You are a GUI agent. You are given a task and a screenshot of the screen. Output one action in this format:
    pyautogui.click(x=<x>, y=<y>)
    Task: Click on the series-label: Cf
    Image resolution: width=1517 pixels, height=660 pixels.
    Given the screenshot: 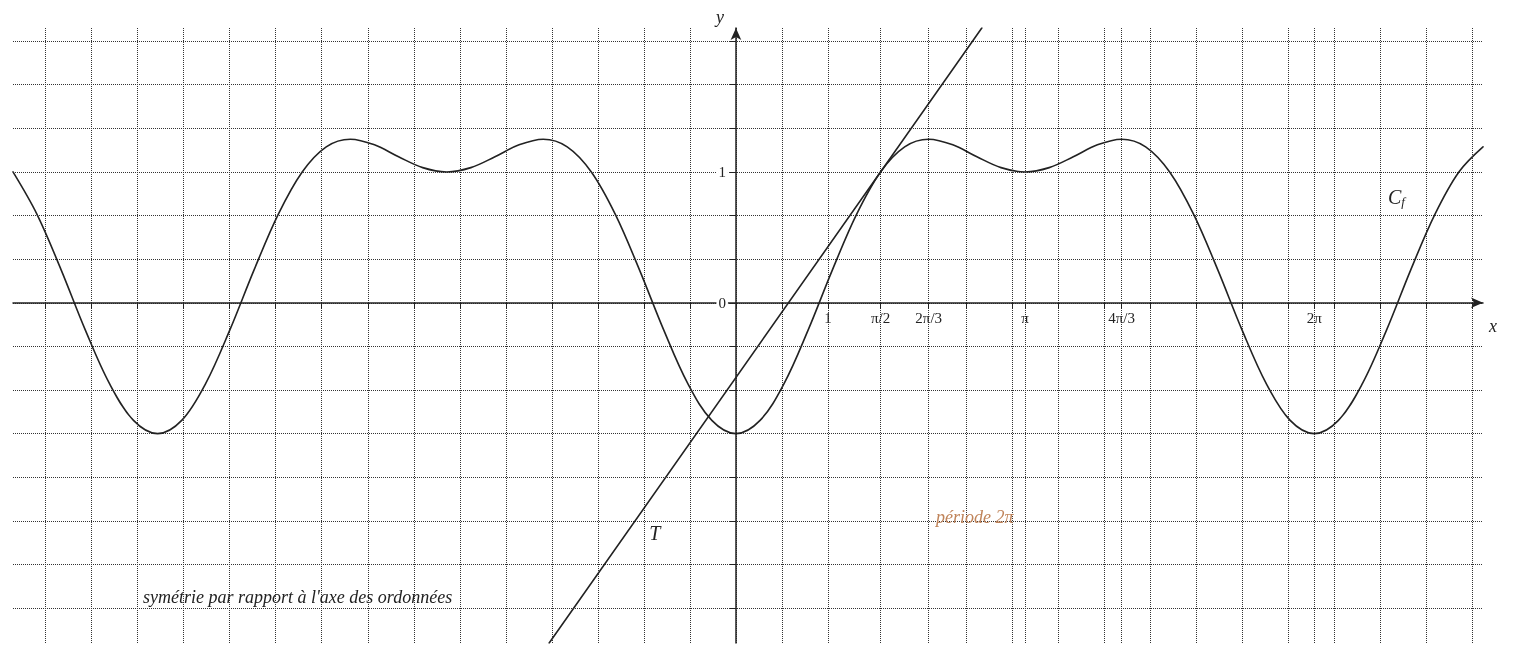 What is the action you would take?
    pyautogui.click(x=1398, y=197)
    